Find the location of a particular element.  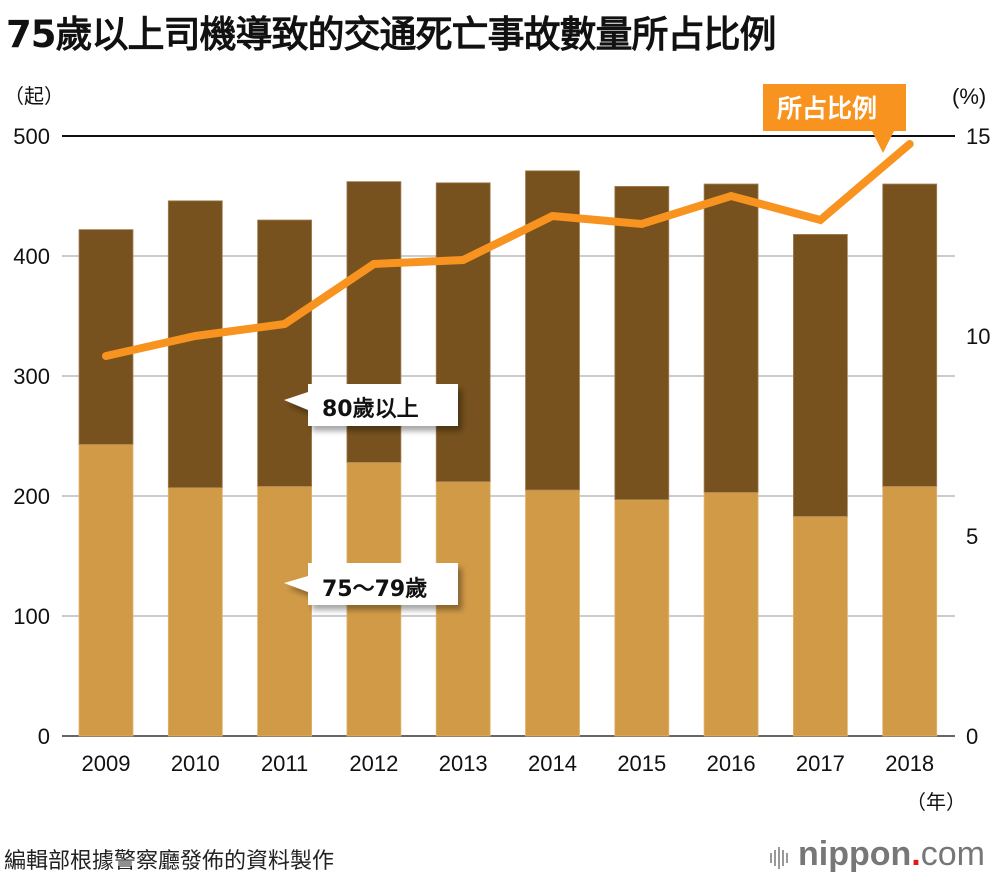

bar-80-plus-2017 is located at coordinates (820, 375).